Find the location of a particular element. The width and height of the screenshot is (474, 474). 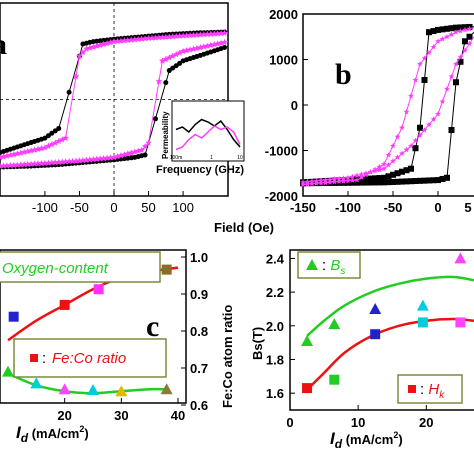

chart-d-ylabel: Bs(T) is located at coordinates (257, 343).